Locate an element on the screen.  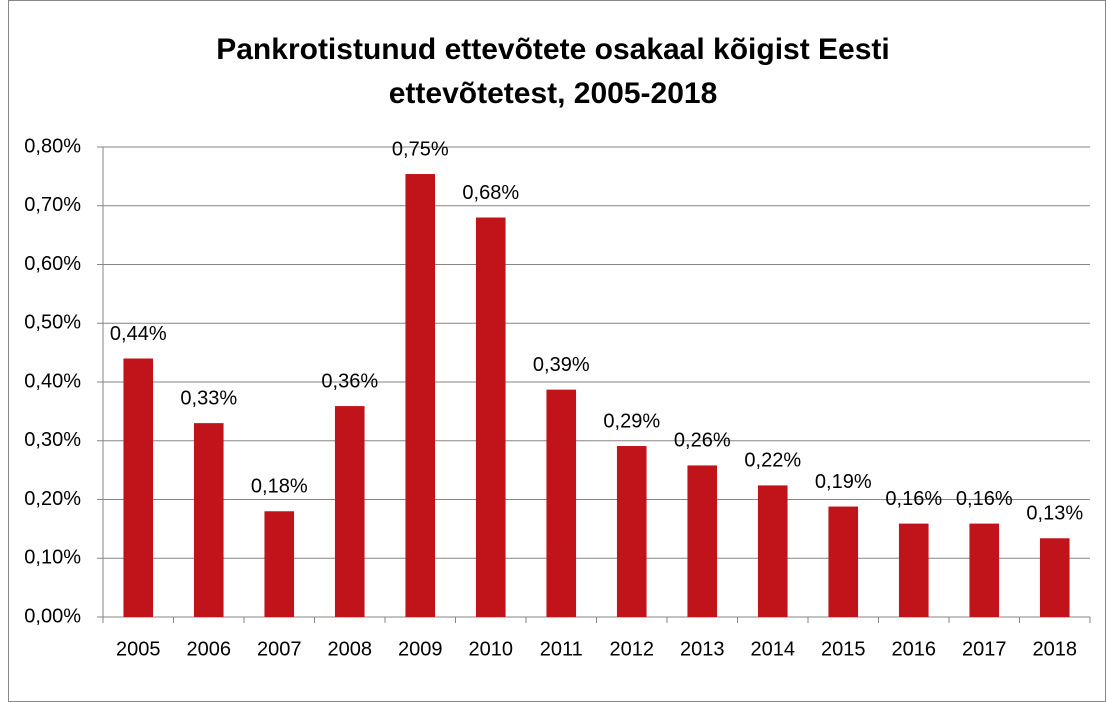
x-tick-label: 2010 is located at coordinates (491, 649).